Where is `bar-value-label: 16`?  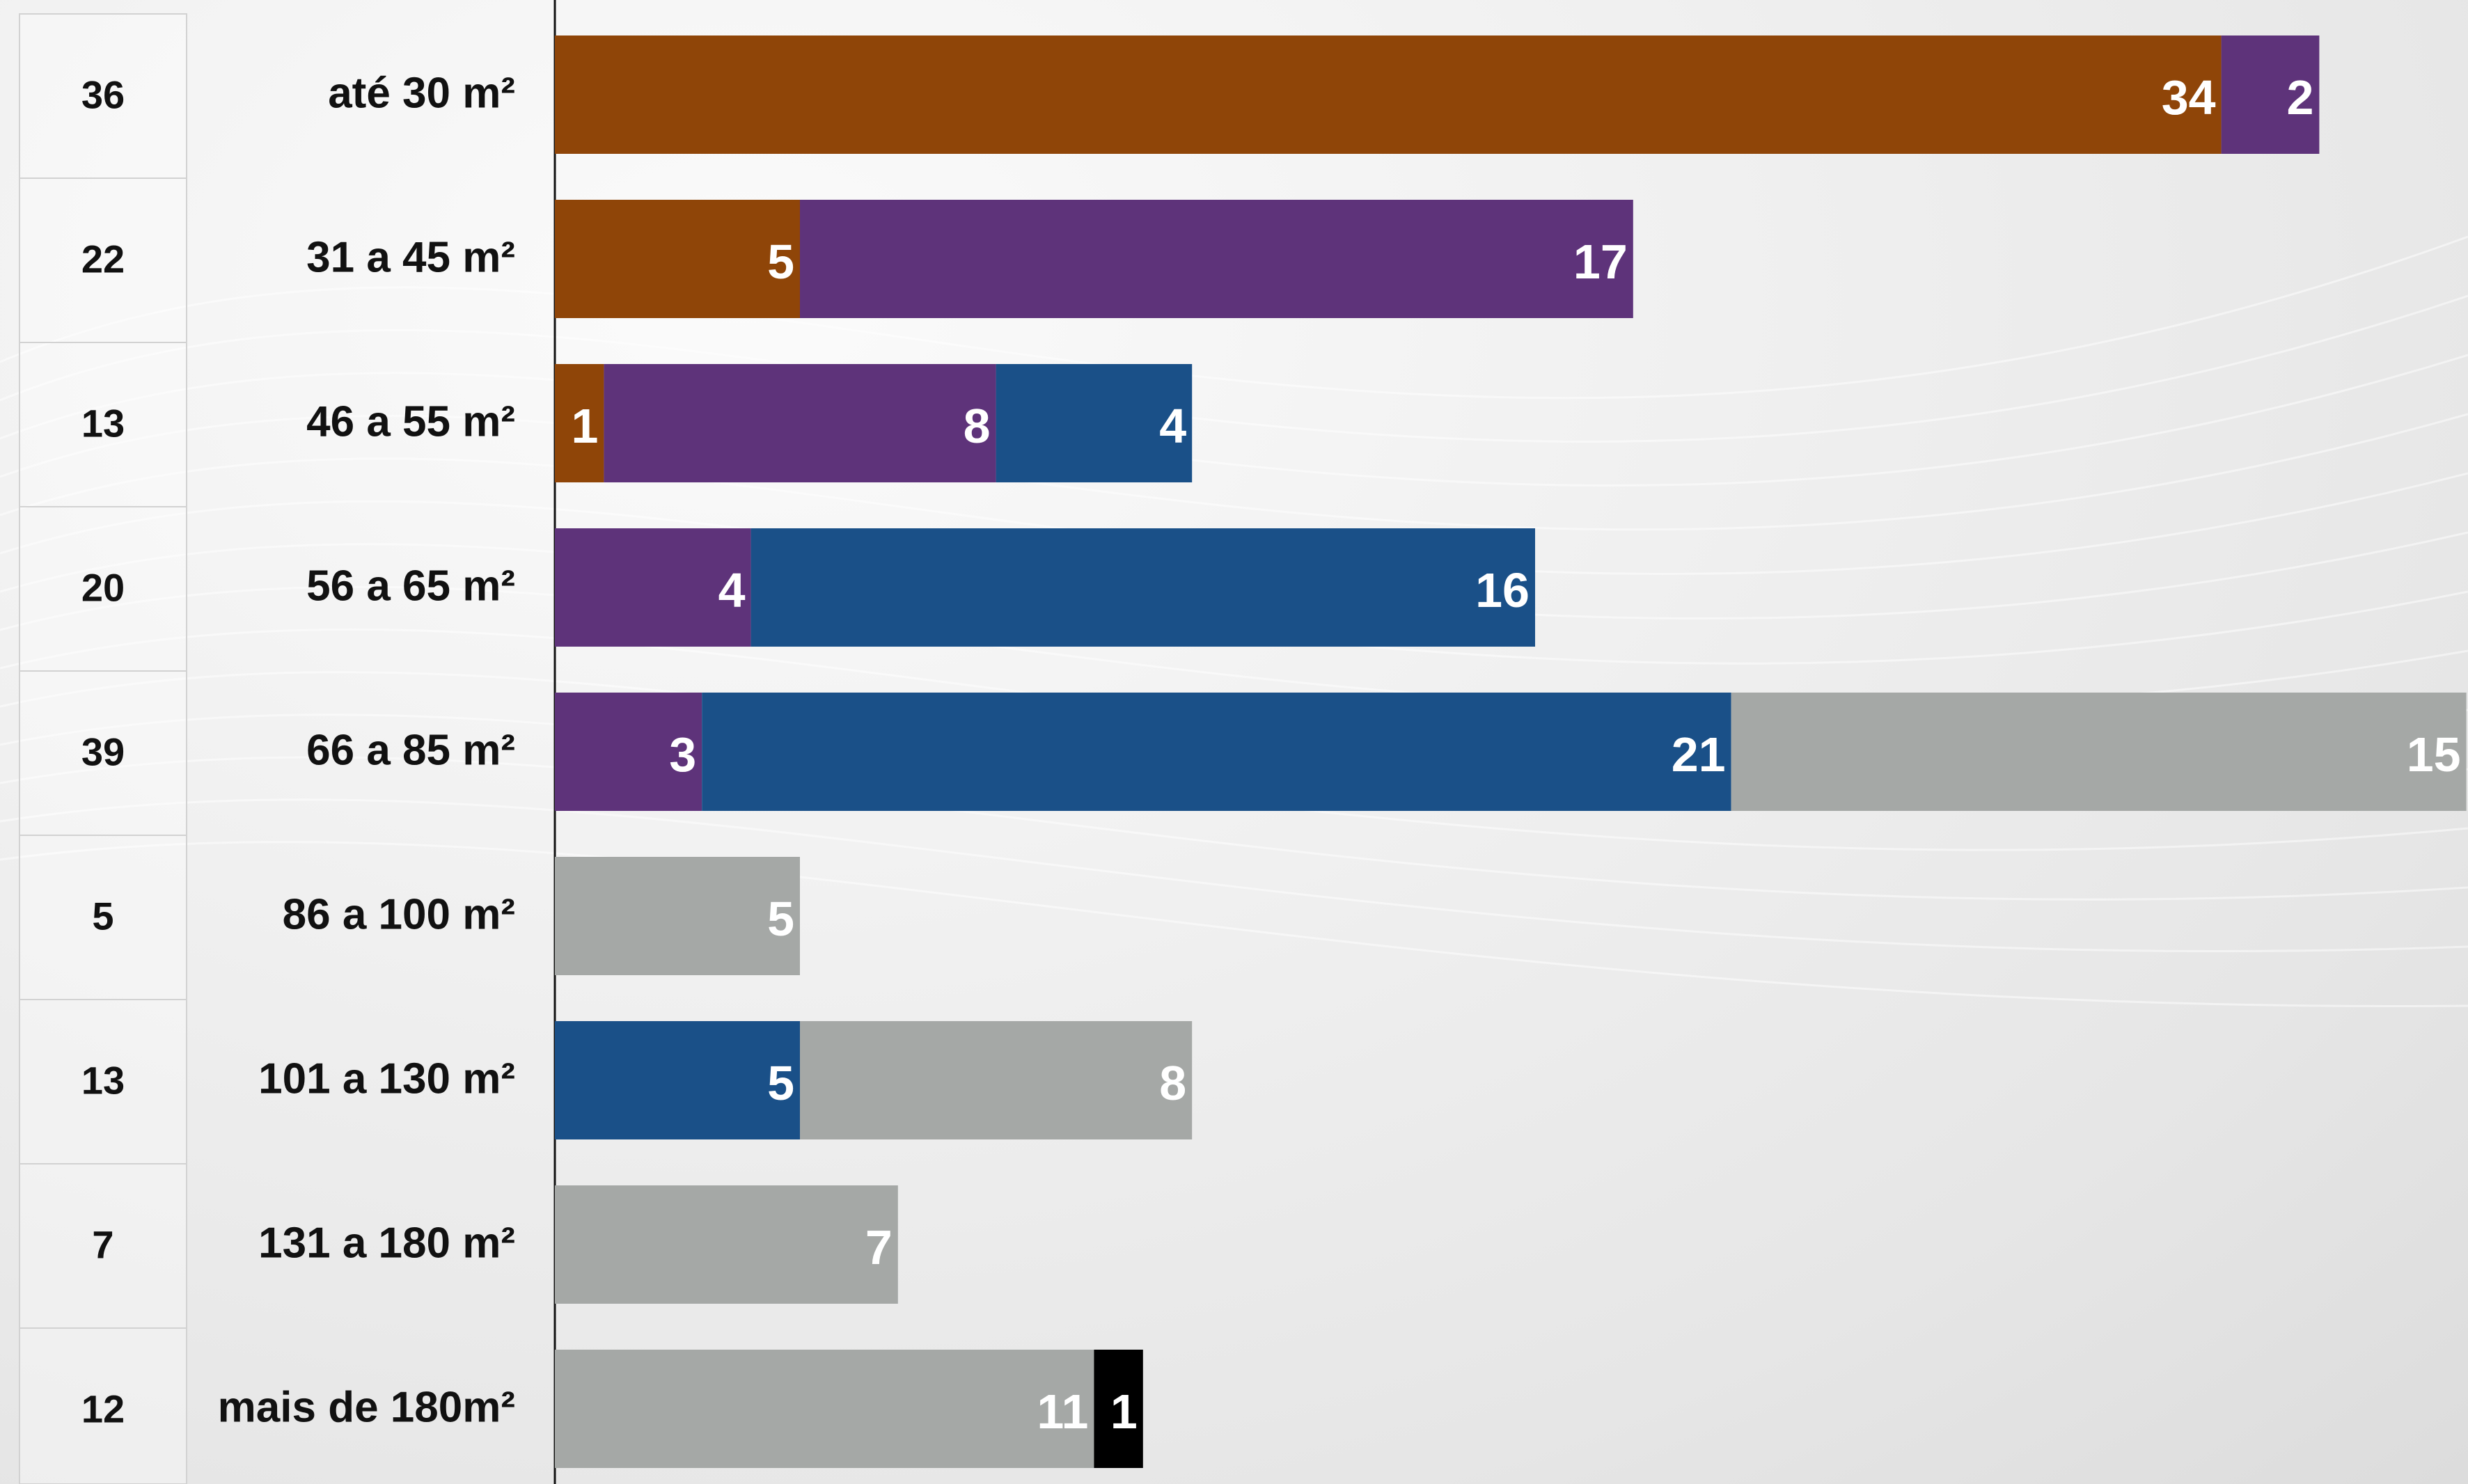 bar-value-label: 16 is located at coordinates (1502, 590).